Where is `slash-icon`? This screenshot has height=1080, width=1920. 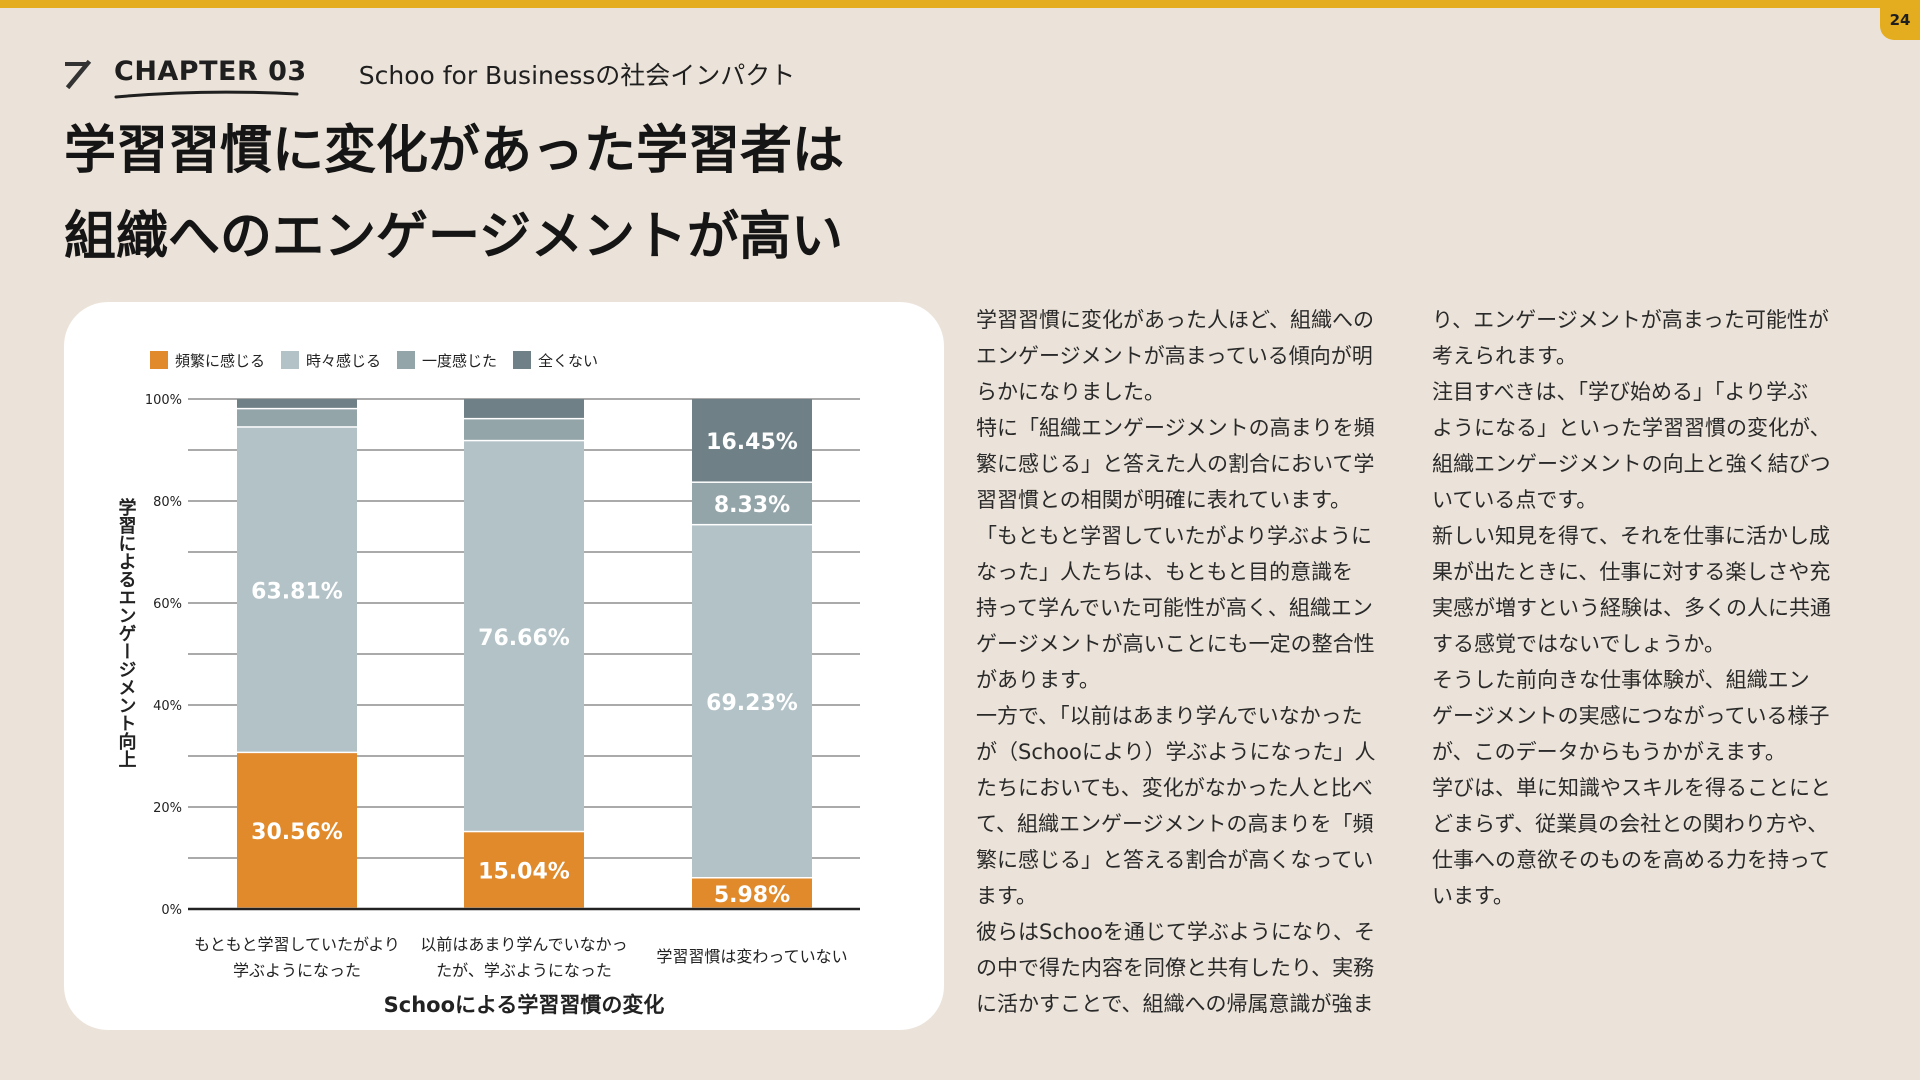 slash-icon is located at coordinates (78, 74).